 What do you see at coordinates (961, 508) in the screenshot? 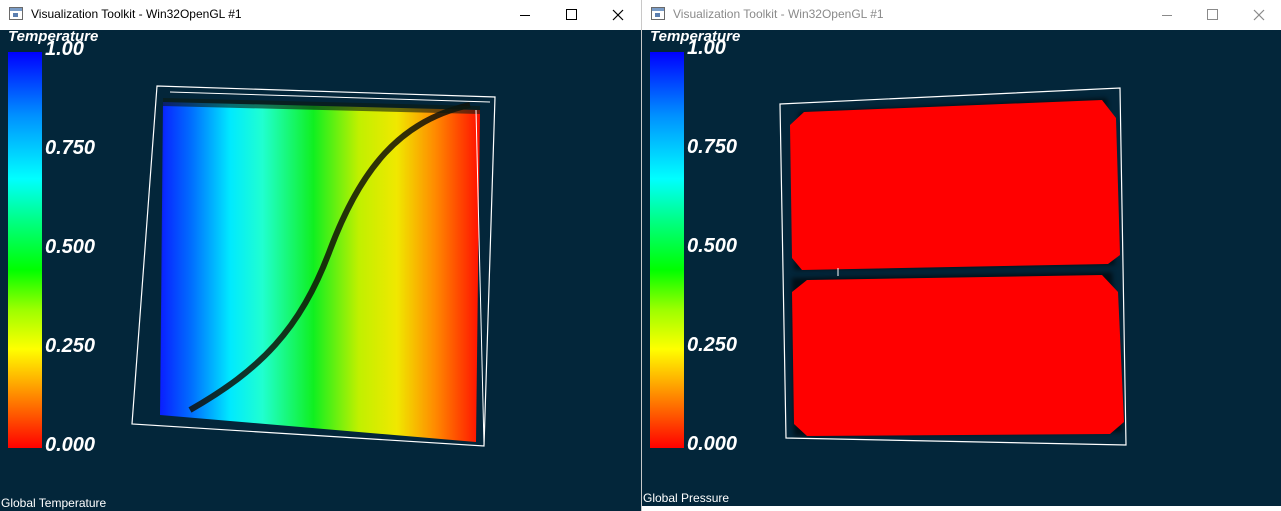
I see `taskbar-strip` at bounding box center [961, 508].